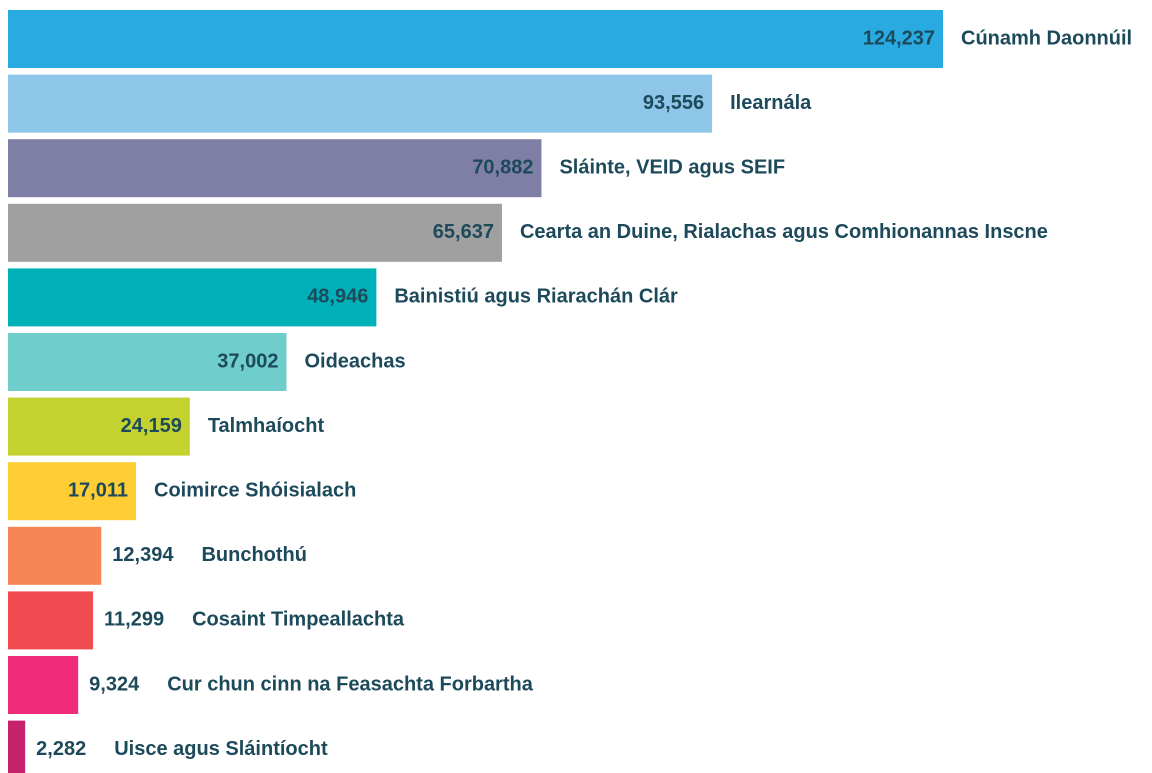 Image resolution: width=1152 pixels, height=773 pixels. What do you see at coordinates (350, 684) in the screenshot?
I see `category-label: Cur chun cinn na Feasachta Forbartha` at bounding box center [350, 684].